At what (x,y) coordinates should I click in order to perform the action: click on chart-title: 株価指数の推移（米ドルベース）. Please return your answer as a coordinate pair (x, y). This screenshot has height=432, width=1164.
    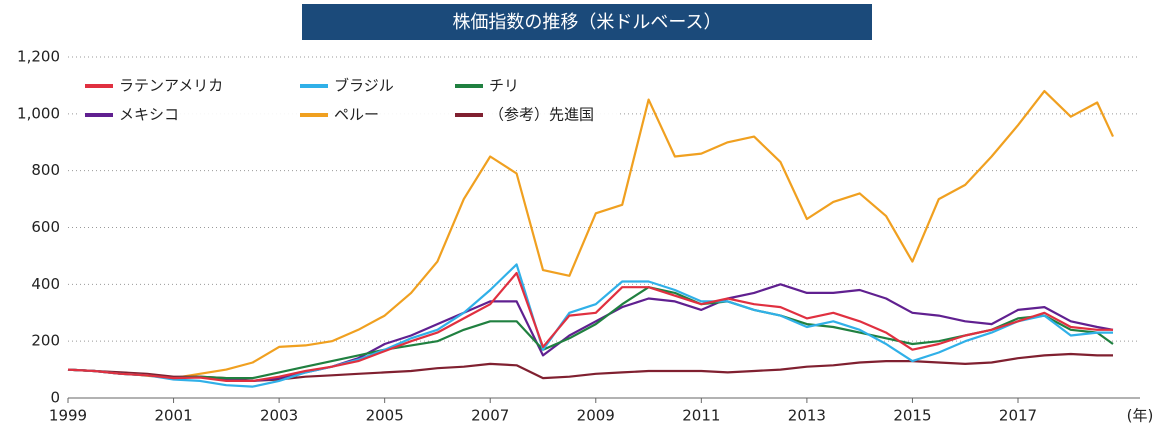
    Looking at the image, I should click on (586, 22).